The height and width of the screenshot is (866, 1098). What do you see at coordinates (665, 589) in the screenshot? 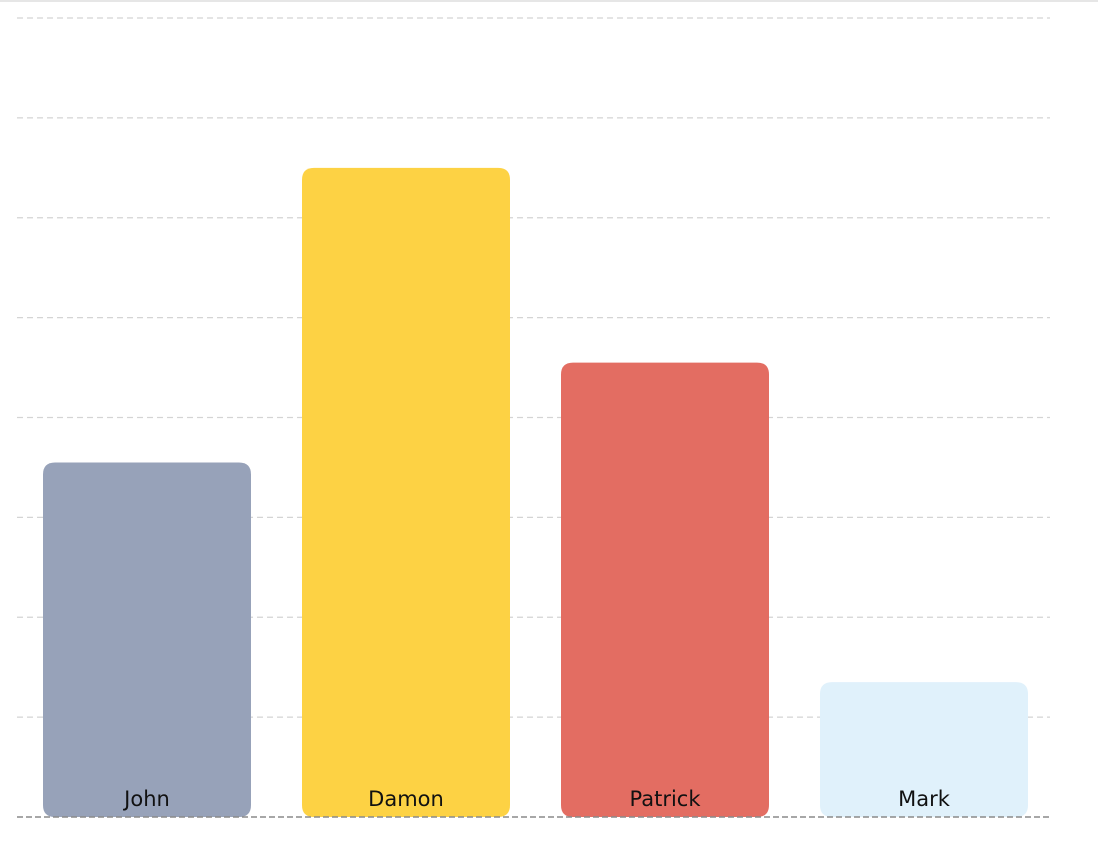
I see `bar-patrick` at bounding box center [665, 589].